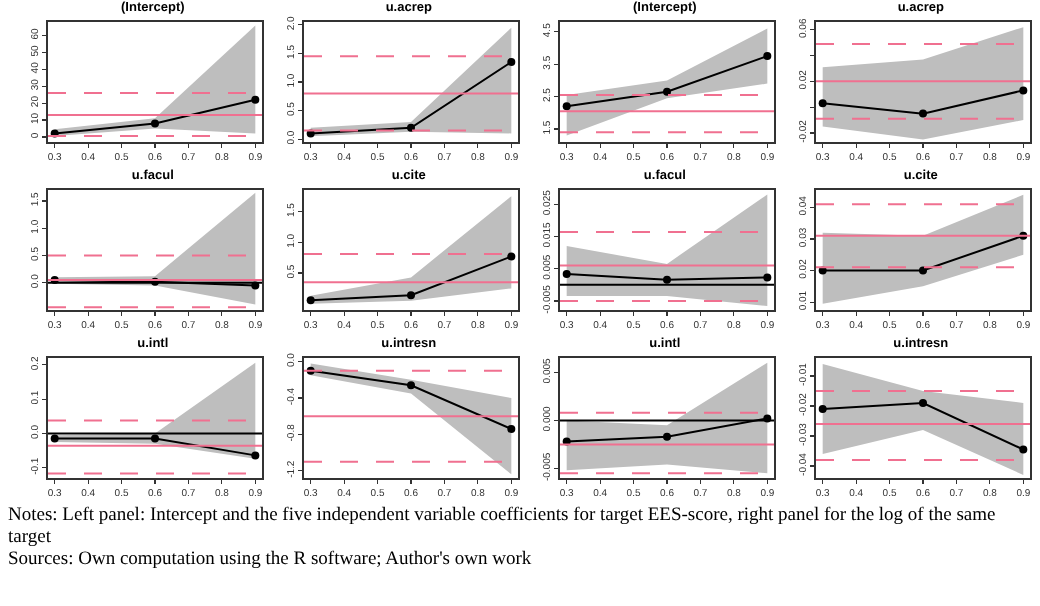  What do you see at coordinates (271, 561) in the screenshot?
I see `source-note: Sources: Own computation using the R software; Author's own work` at bounding box center [271, 561].